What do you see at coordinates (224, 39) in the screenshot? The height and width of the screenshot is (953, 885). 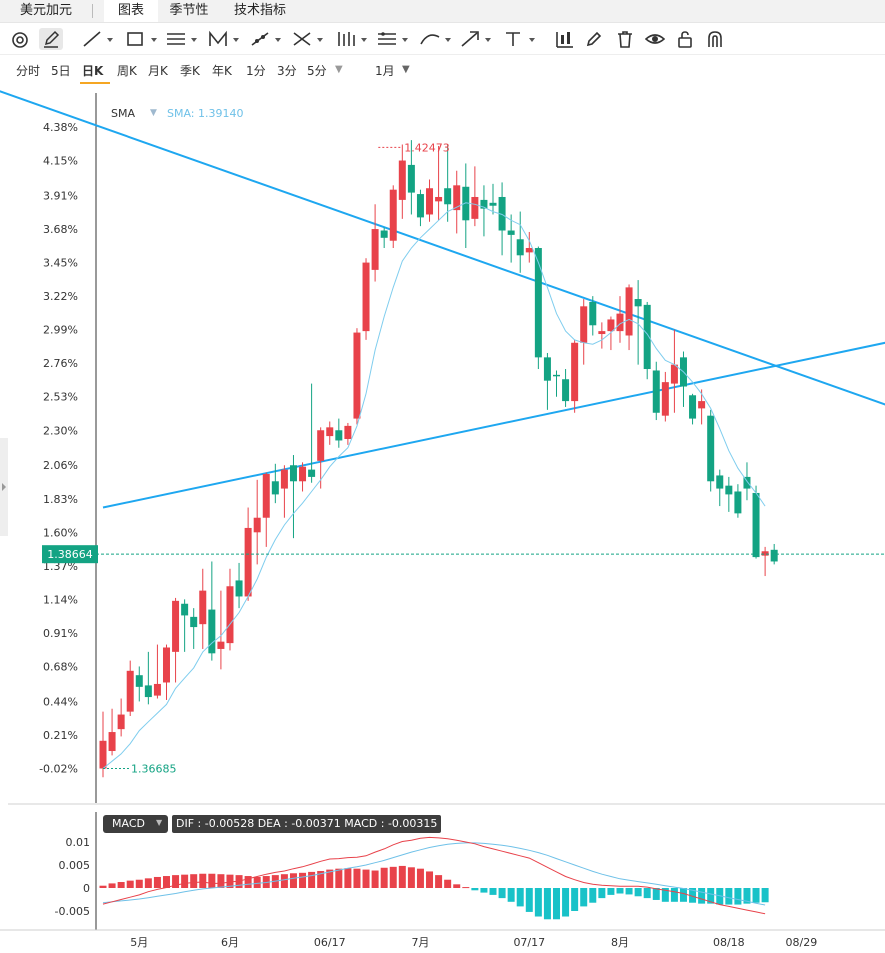 I see `pattern-icon` at bounding box center [224, 39].